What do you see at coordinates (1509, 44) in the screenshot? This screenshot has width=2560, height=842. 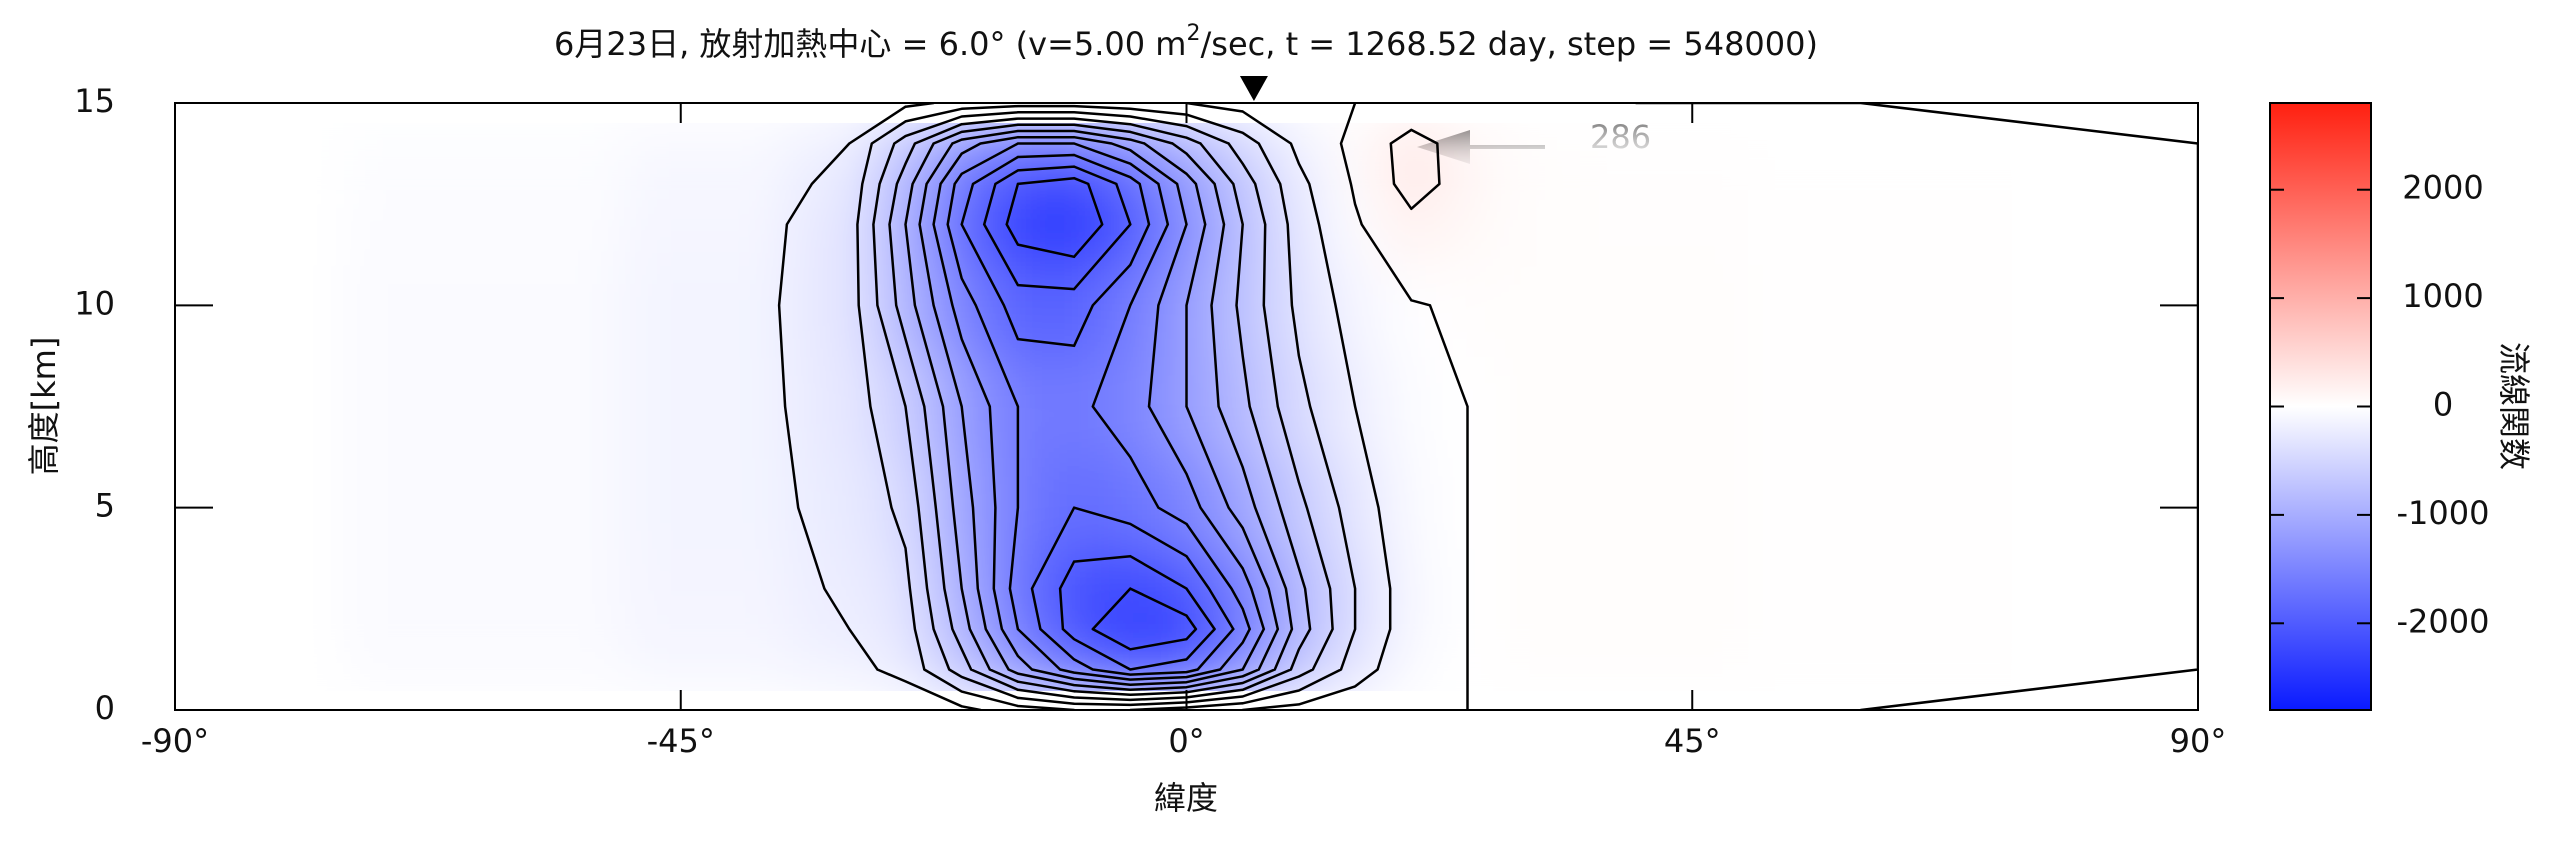 I see `title-part: /sec, t = 1268.52 day, step = 548000)` at bounding box center [1509, 44].